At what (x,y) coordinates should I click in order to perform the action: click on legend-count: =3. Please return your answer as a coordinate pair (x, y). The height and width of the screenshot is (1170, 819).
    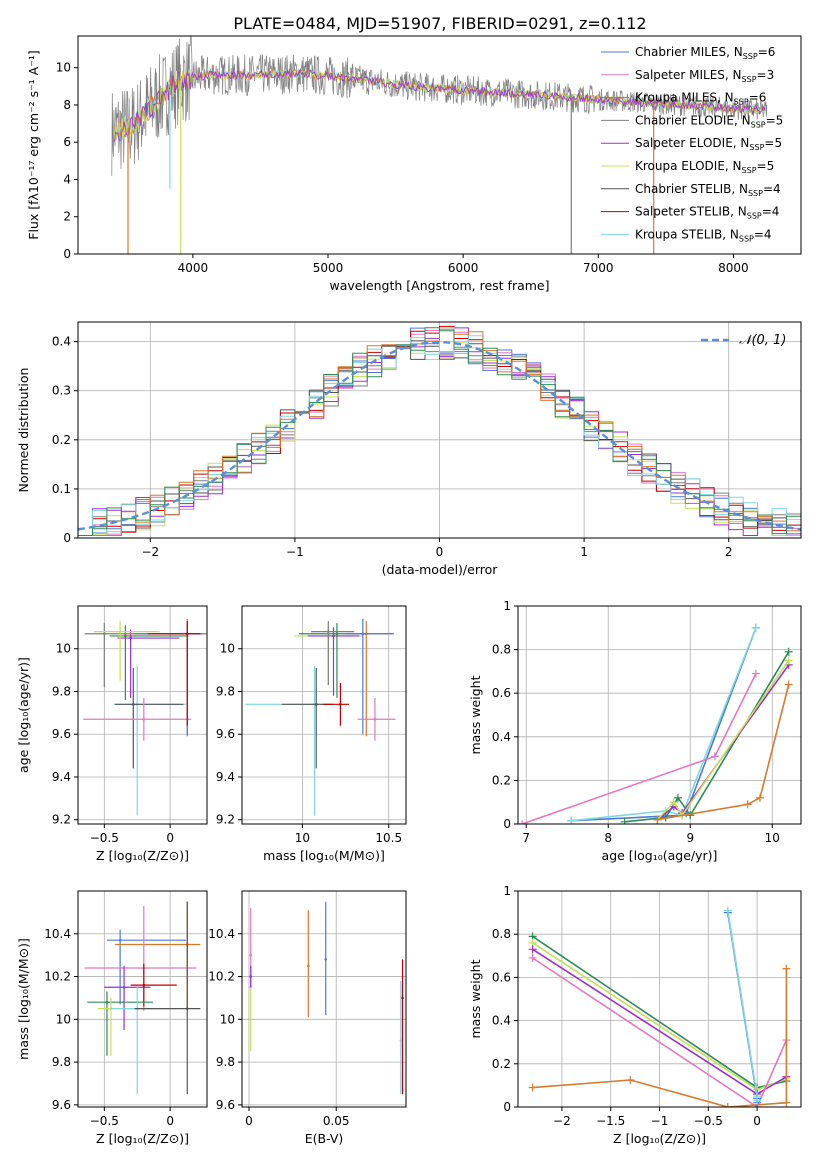
    Looking at the image, I should click on (766, 75).